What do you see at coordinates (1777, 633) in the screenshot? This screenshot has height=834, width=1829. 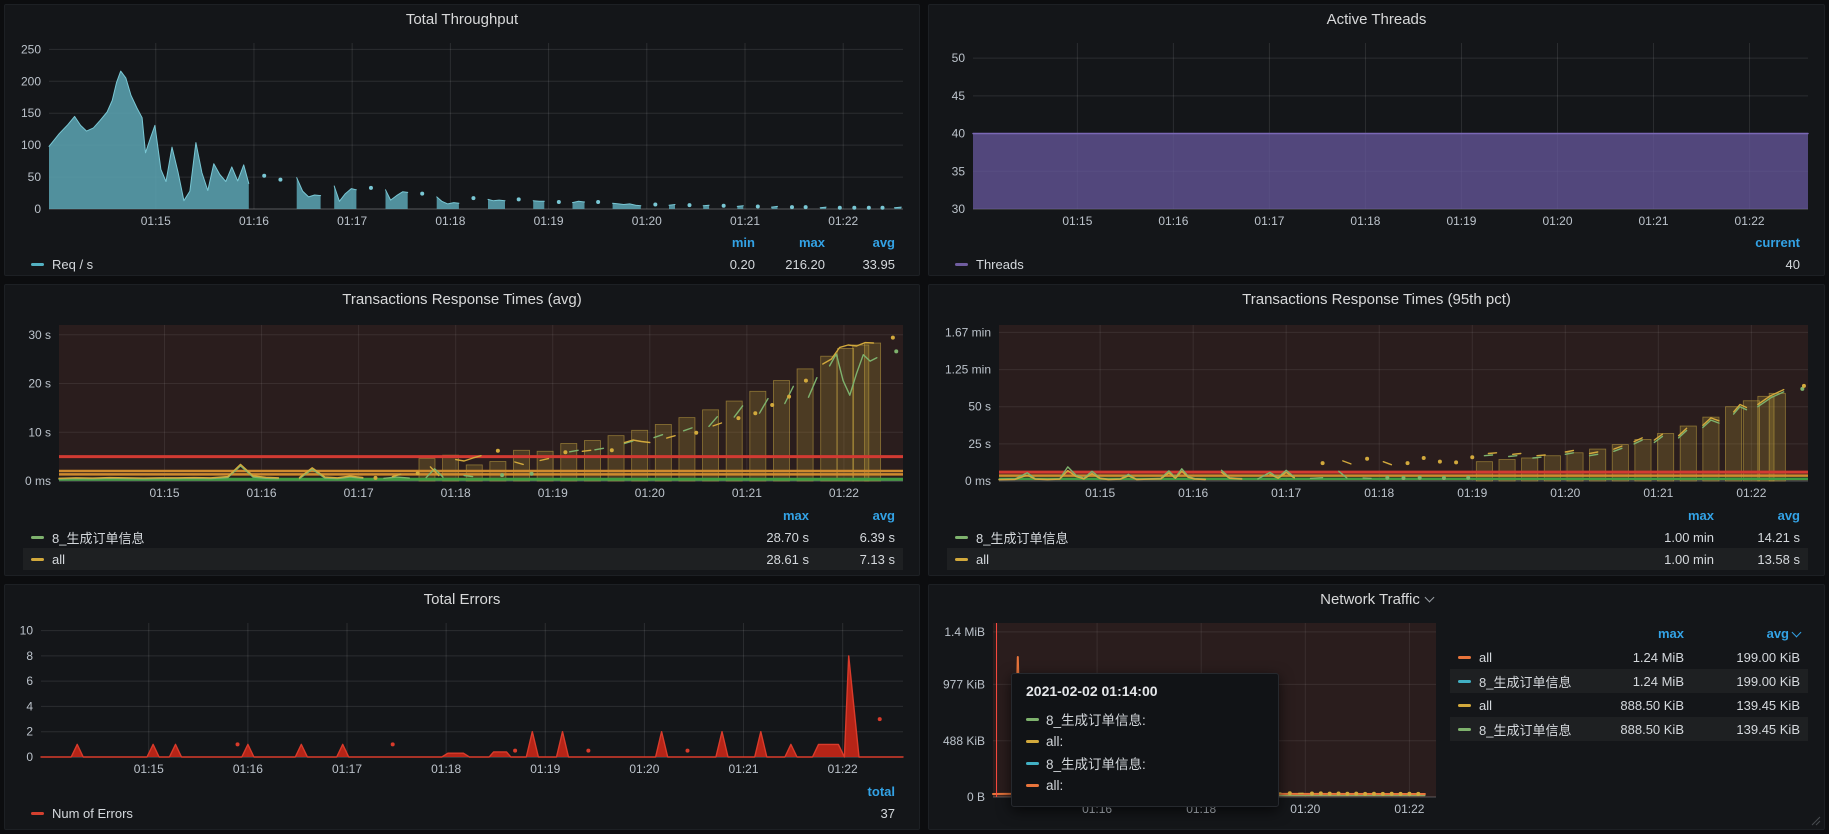 I see `legend-header-avg-text: avg` at bounding box center [1777, 633].